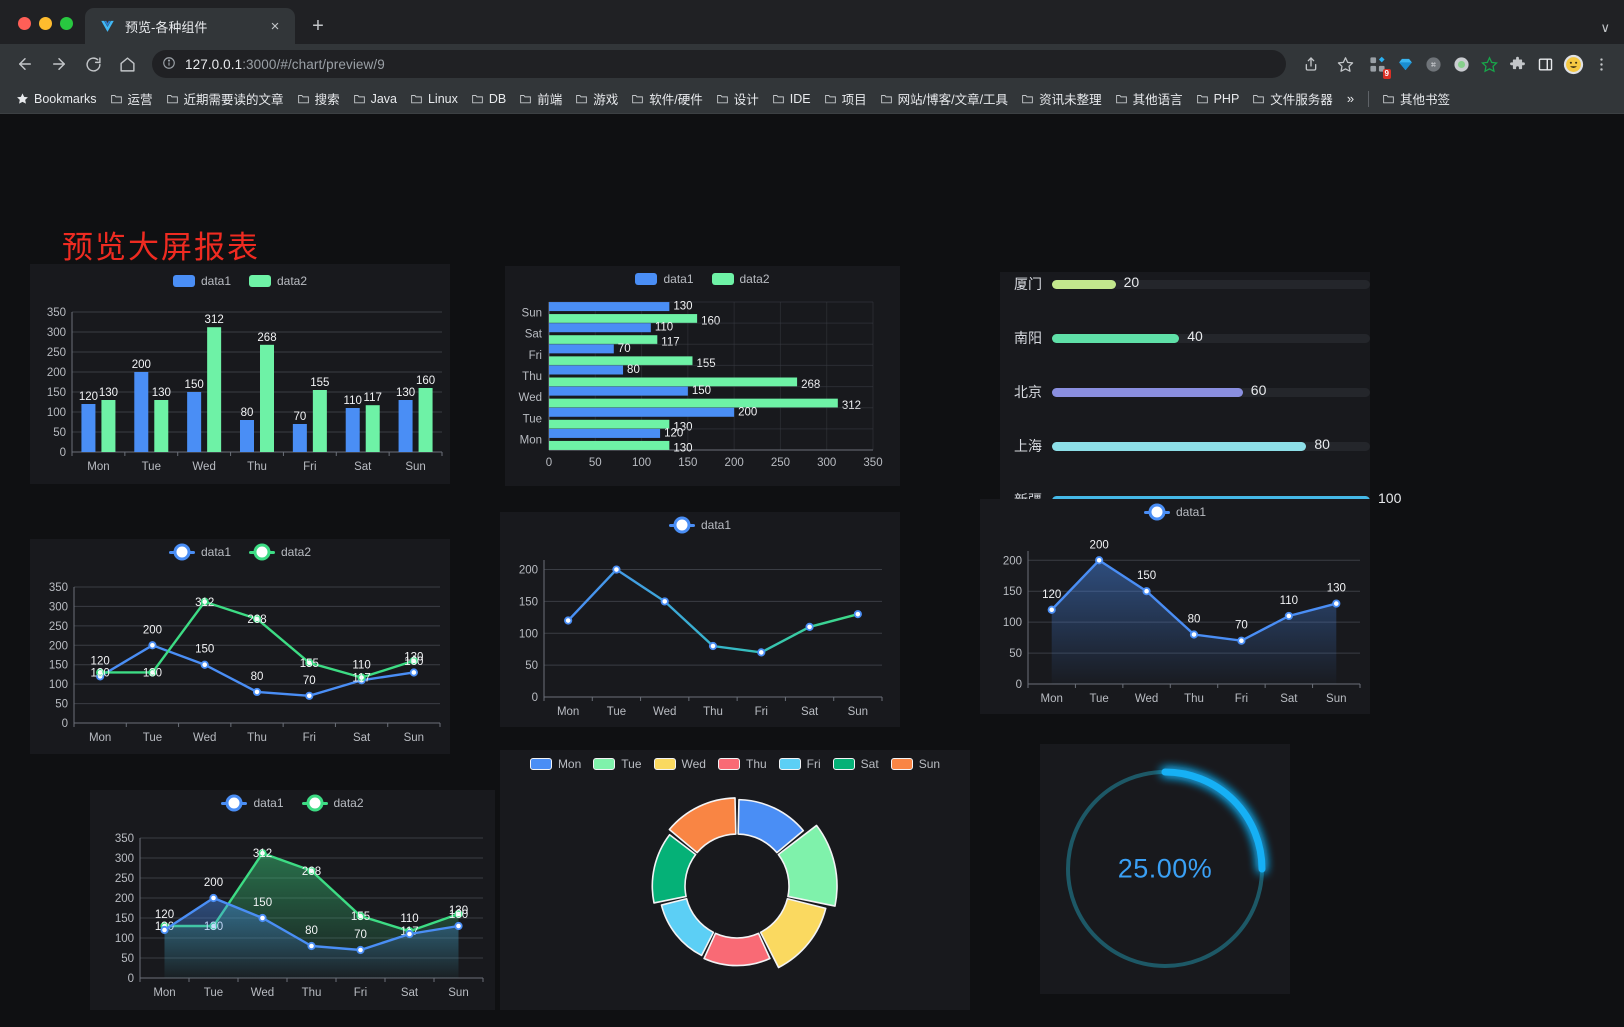 This screenshot has height=1027, width=1624. Describe the element at coordinates (66, 23) in the screenshot. I see `maximize-window-button` at that location.